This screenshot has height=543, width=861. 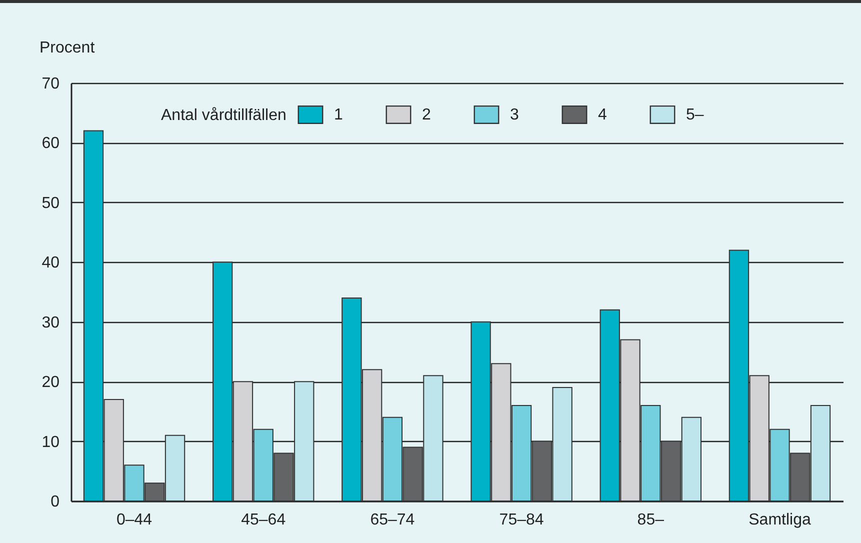 What do you see at coordinates (134, 520) in the screenshot?
I see `x-tick-label: 0–44` at bounding box center [134, 520].